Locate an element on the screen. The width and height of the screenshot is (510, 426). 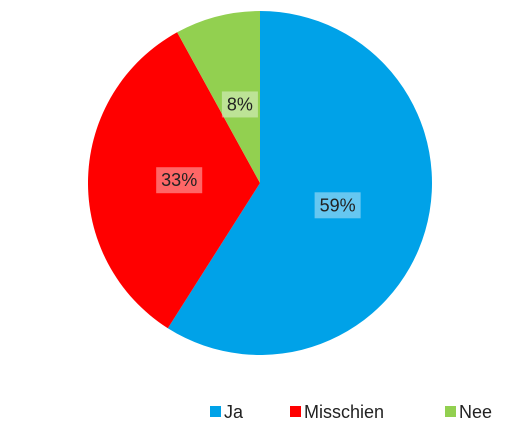
data-label: 8% is located at coordinates (240, 104).